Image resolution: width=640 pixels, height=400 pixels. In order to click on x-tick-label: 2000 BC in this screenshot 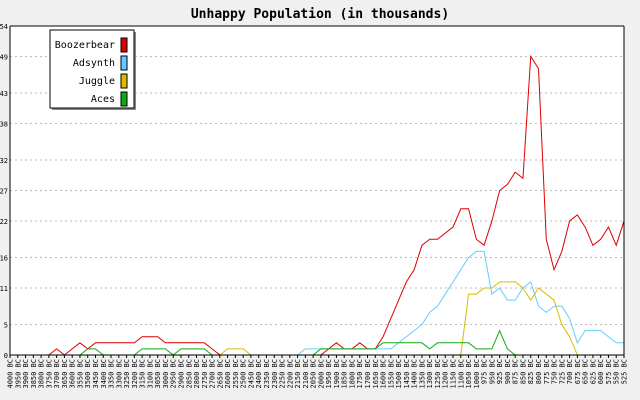, I will do `click(321, 374)`.